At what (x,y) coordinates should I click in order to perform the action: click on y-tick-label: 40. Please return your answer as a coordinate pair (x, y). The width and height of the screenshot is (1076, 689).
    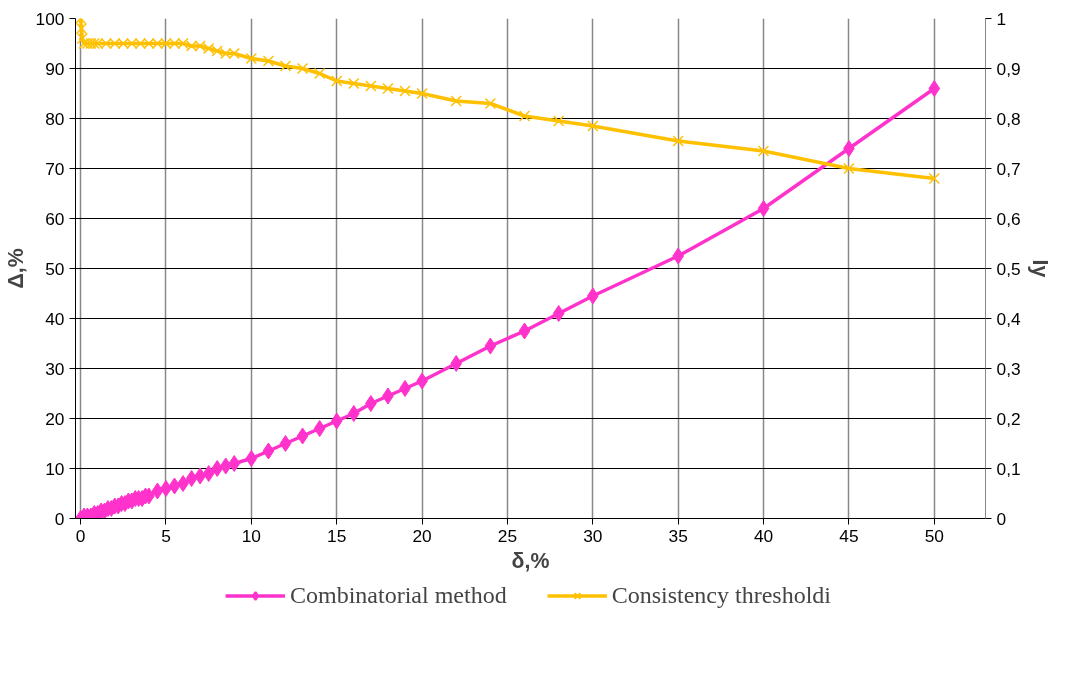
    Looking at the image, I should click on (55, 318).